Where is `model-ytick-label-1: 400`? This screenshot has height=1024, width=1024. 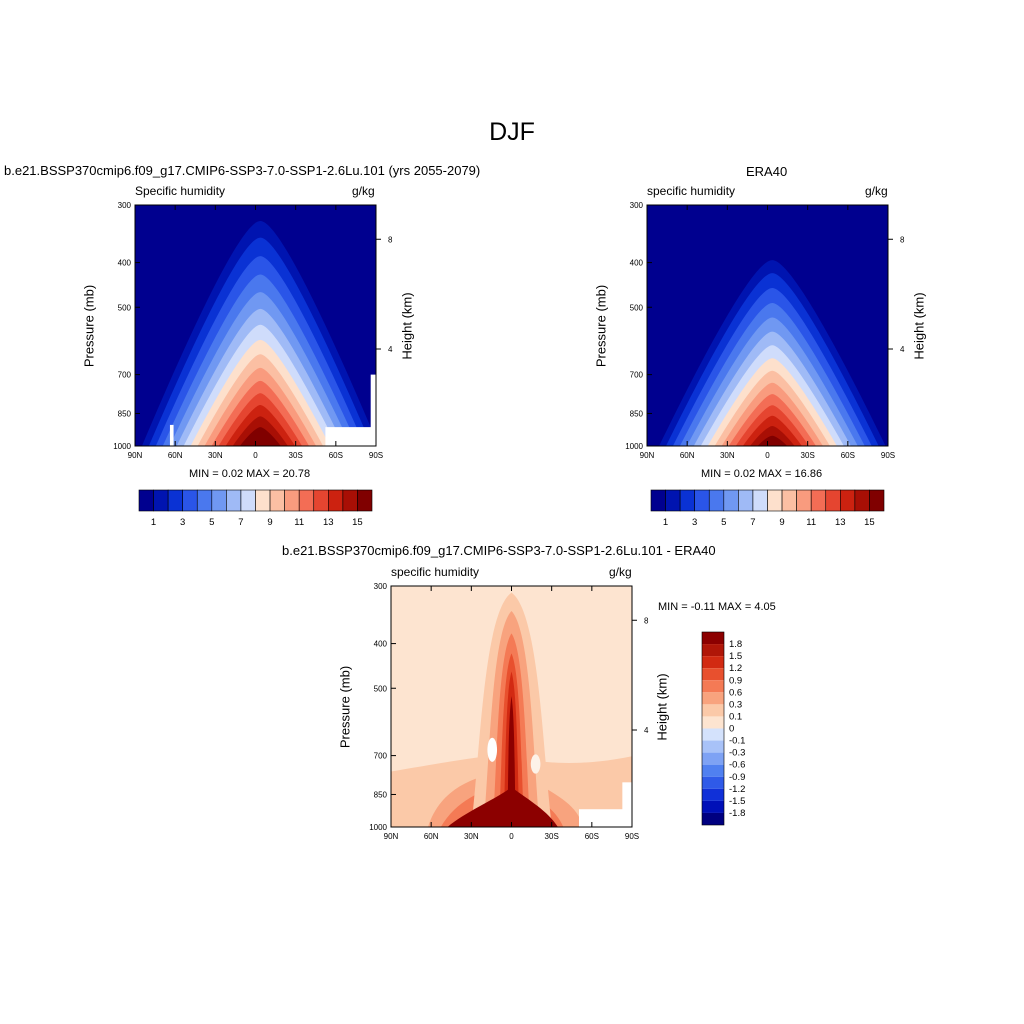
model-ytick-label-1: 400 is located at coordinates (125, 263).